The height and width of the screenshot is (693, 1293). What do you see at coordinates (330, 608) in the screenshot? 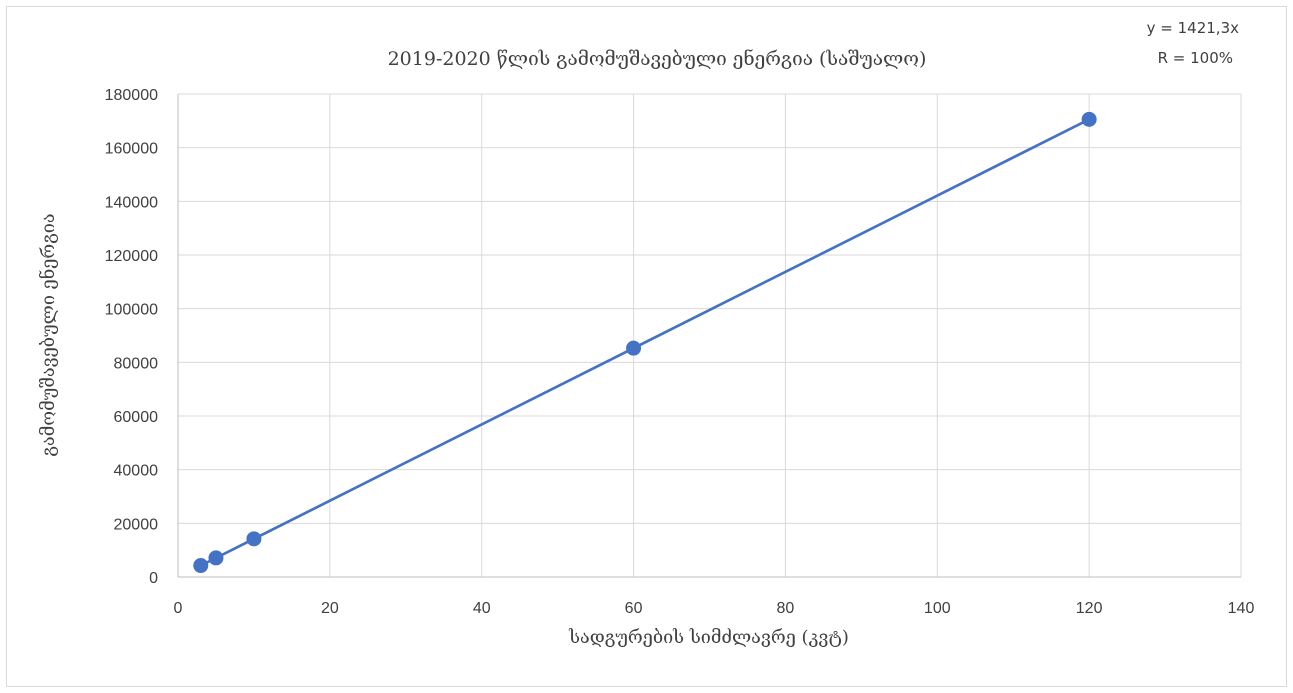
I see `x-tick-label: 20` at bounding box center [330, 608].